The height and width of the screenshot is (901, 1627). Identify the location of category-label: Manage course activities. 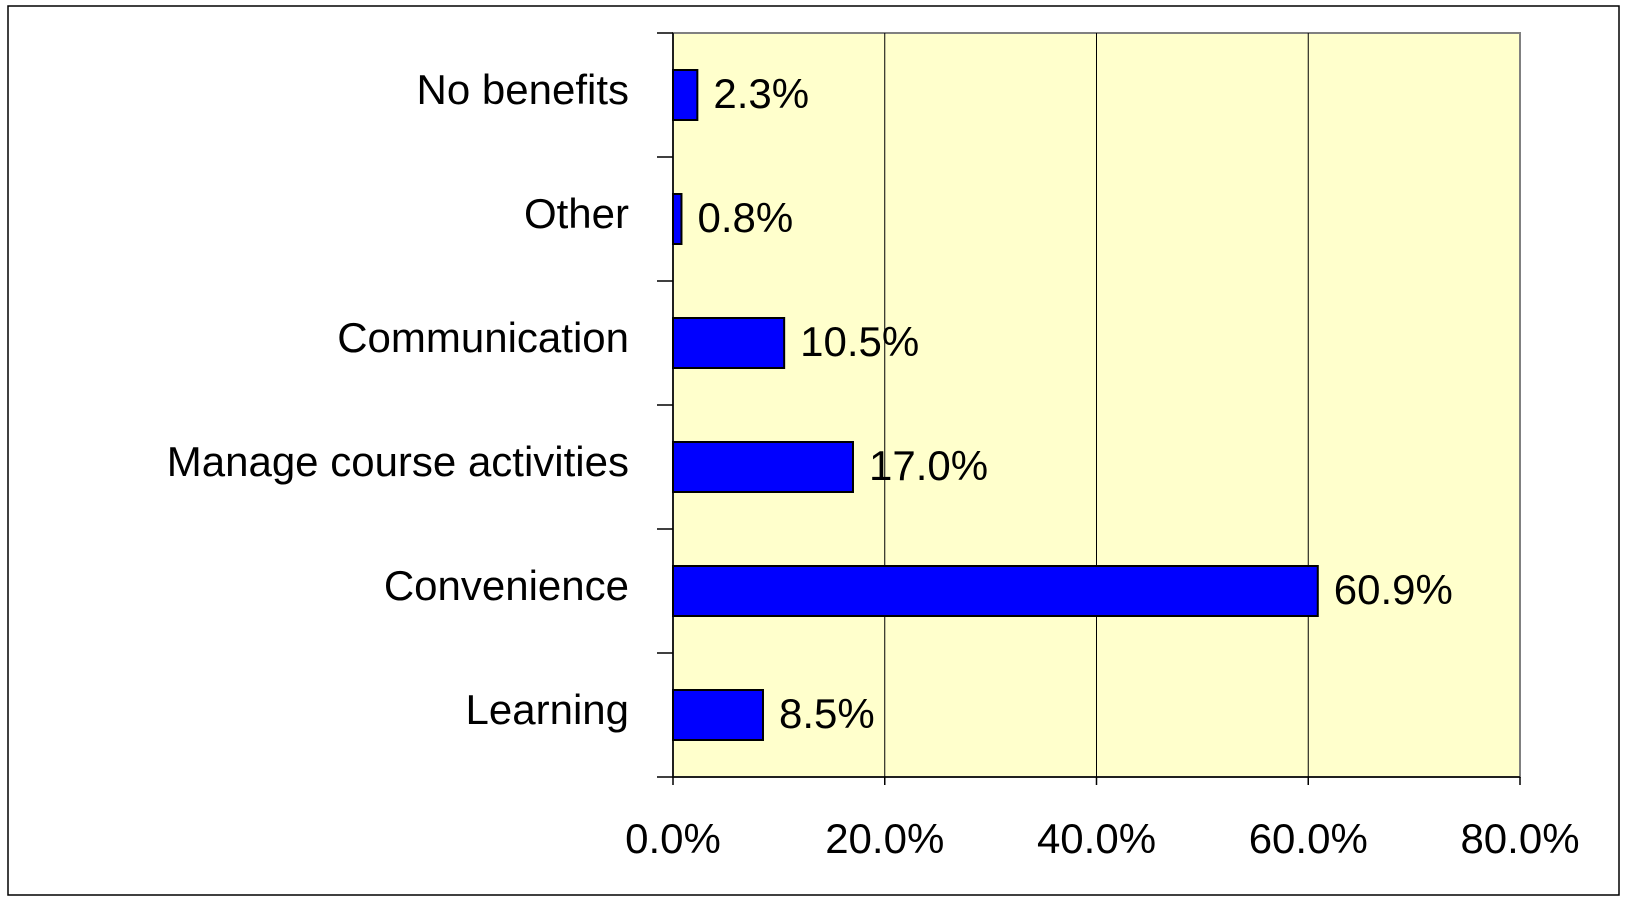
(398, 461).